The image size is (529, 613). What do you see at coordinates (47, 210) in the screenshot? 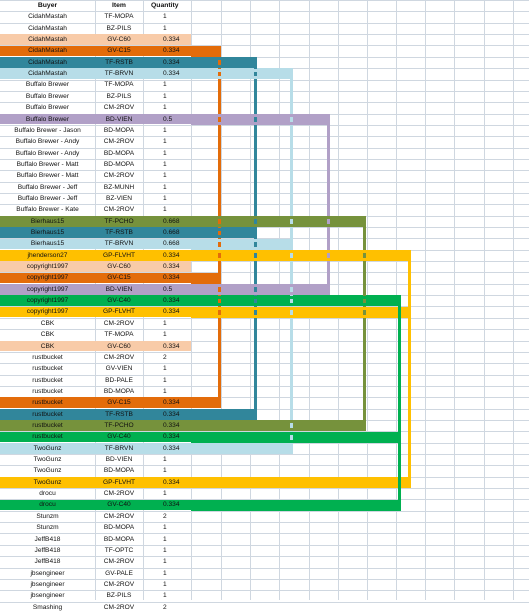
I see `buyer-cell: Buffalo Brewer - Kate` at bounding box center [47, 210].